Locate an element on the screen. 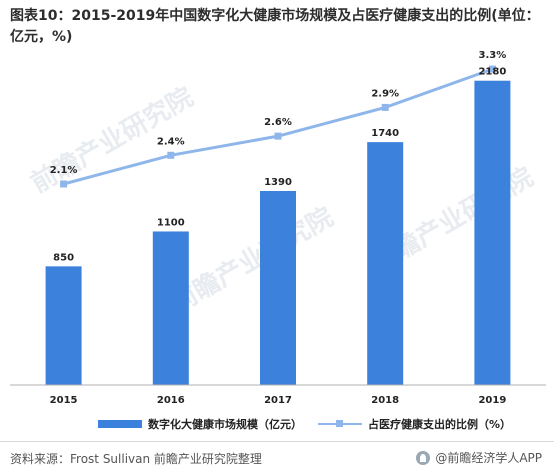 This screenshot has width=554, height=476. legend-label-line: 占医疗健康支出的比例（%） is located at coordinates (440, 424).